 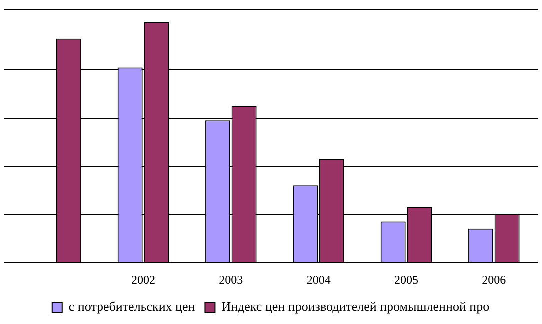 I want to click on x-tick-label: 2006, so click(x=494, y=279).